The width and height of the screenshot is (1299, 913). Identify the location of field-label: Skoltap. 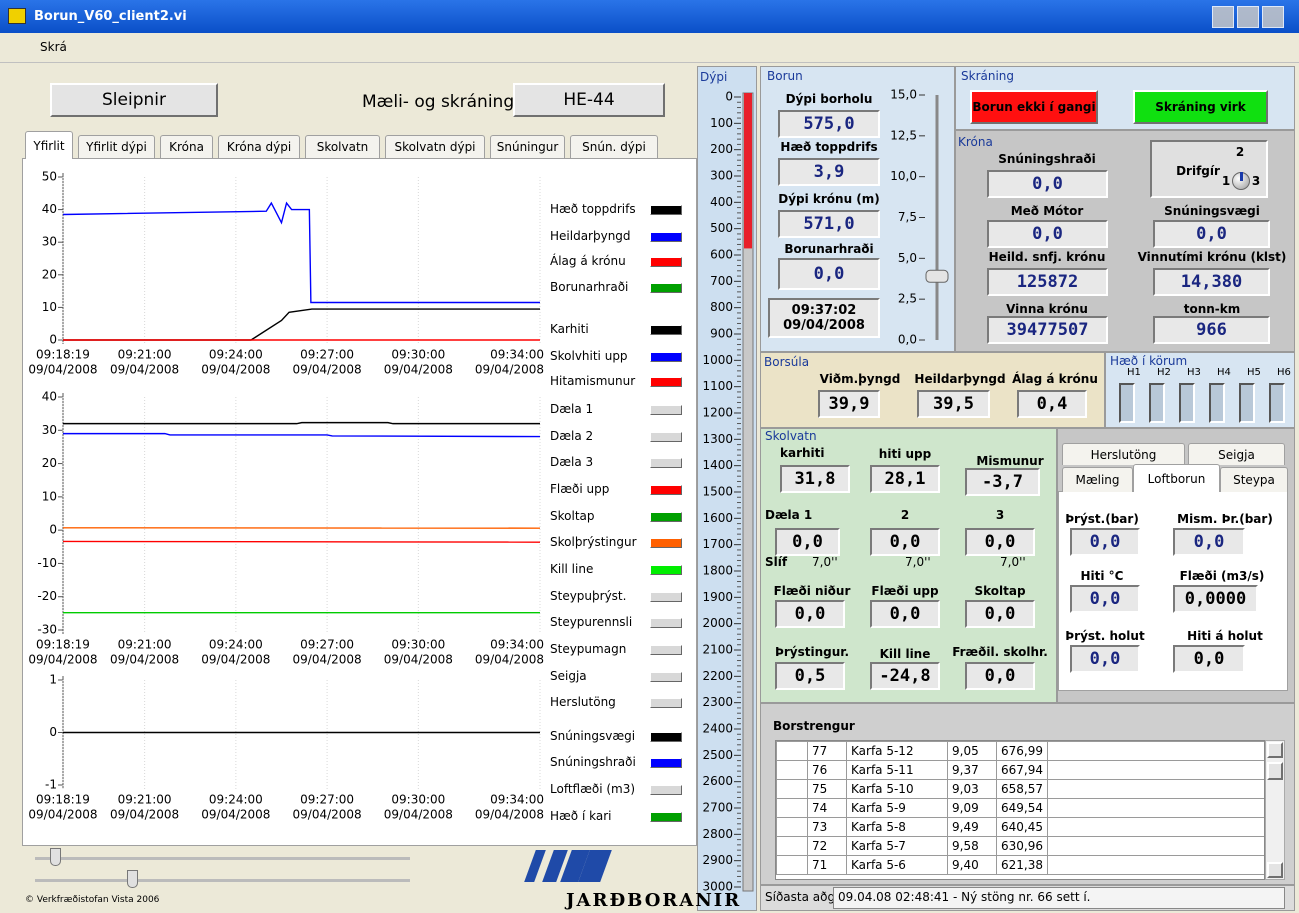
(1000, 591).